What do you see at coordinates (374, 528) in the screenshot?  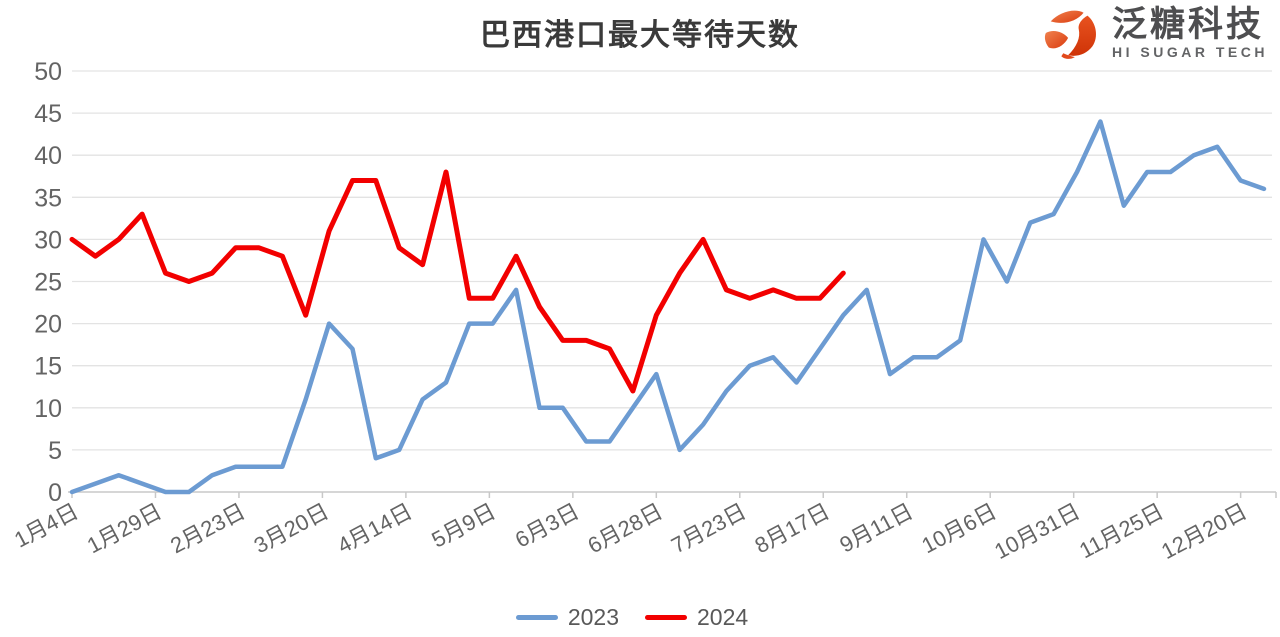 I see `x-axis-label: 4月14日` at bounding box center [374, 528].